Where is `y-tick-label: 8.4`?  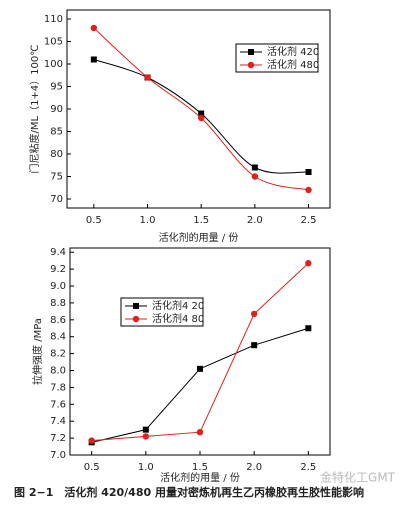
y-tick-label: 8.4 is located at coordinates (58, 337).